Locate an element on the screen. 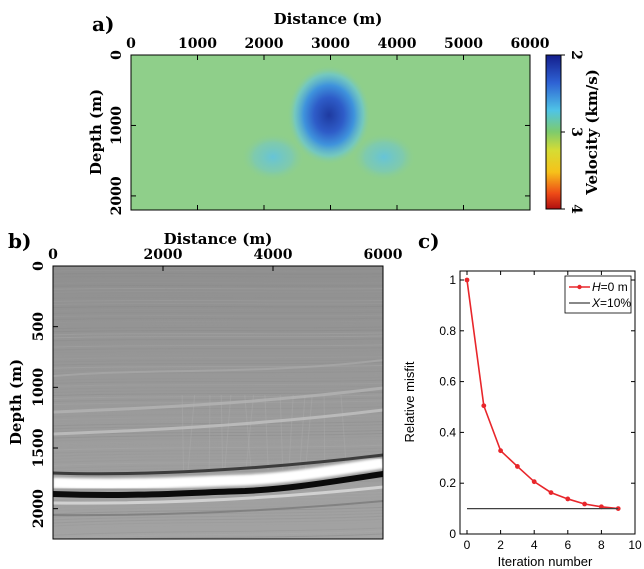  anomaly-left is located at coordinates (273, 157).